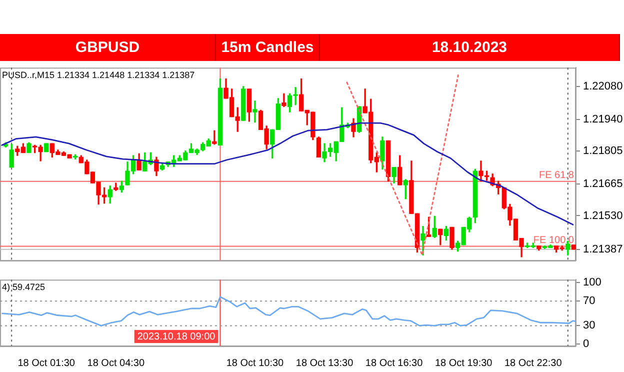 Image resolution: width=624 pixels, height=372 pixels. I want to click on y-tick-label: 70, so click(589, 301).